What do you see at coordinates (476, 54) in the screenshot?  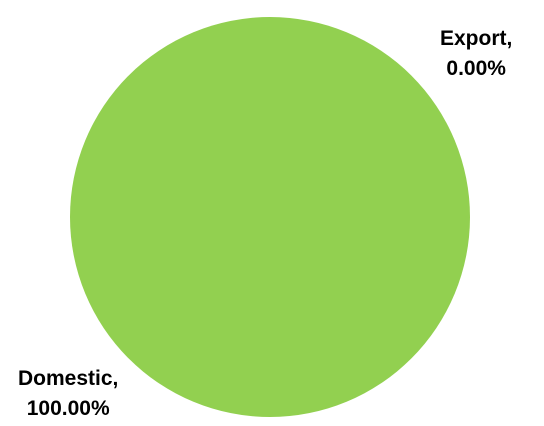 I see `data-label-export: Export, 0.00%` at bounding box center [476, 54].